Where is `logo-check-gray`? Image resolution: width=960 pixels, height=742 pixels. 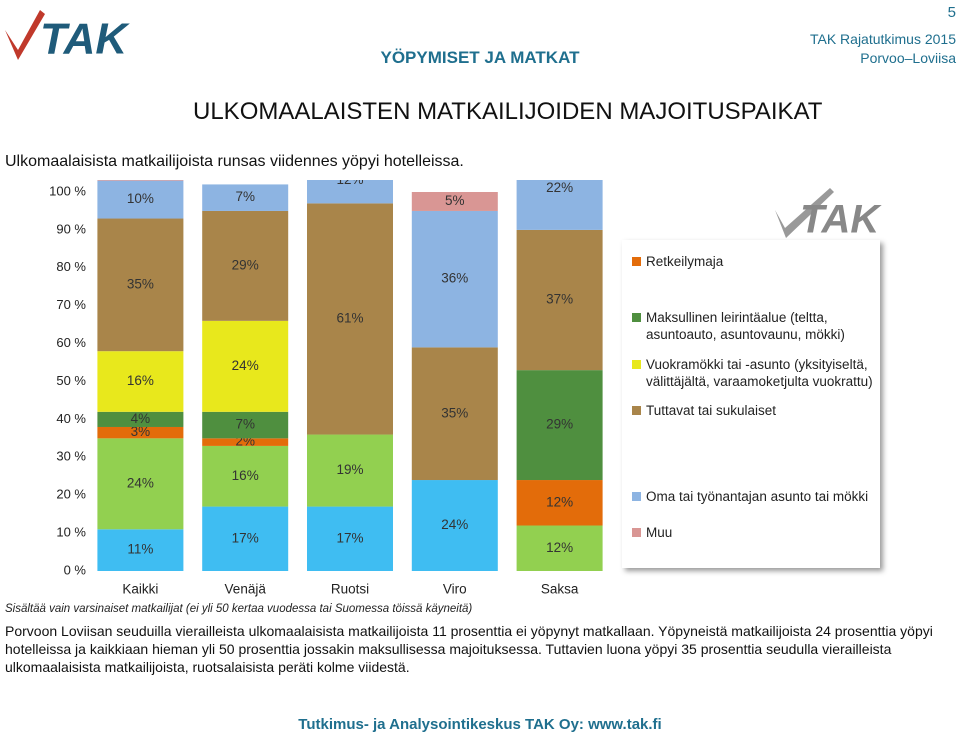
logo-check-gray is located at coordinates (804, 213).